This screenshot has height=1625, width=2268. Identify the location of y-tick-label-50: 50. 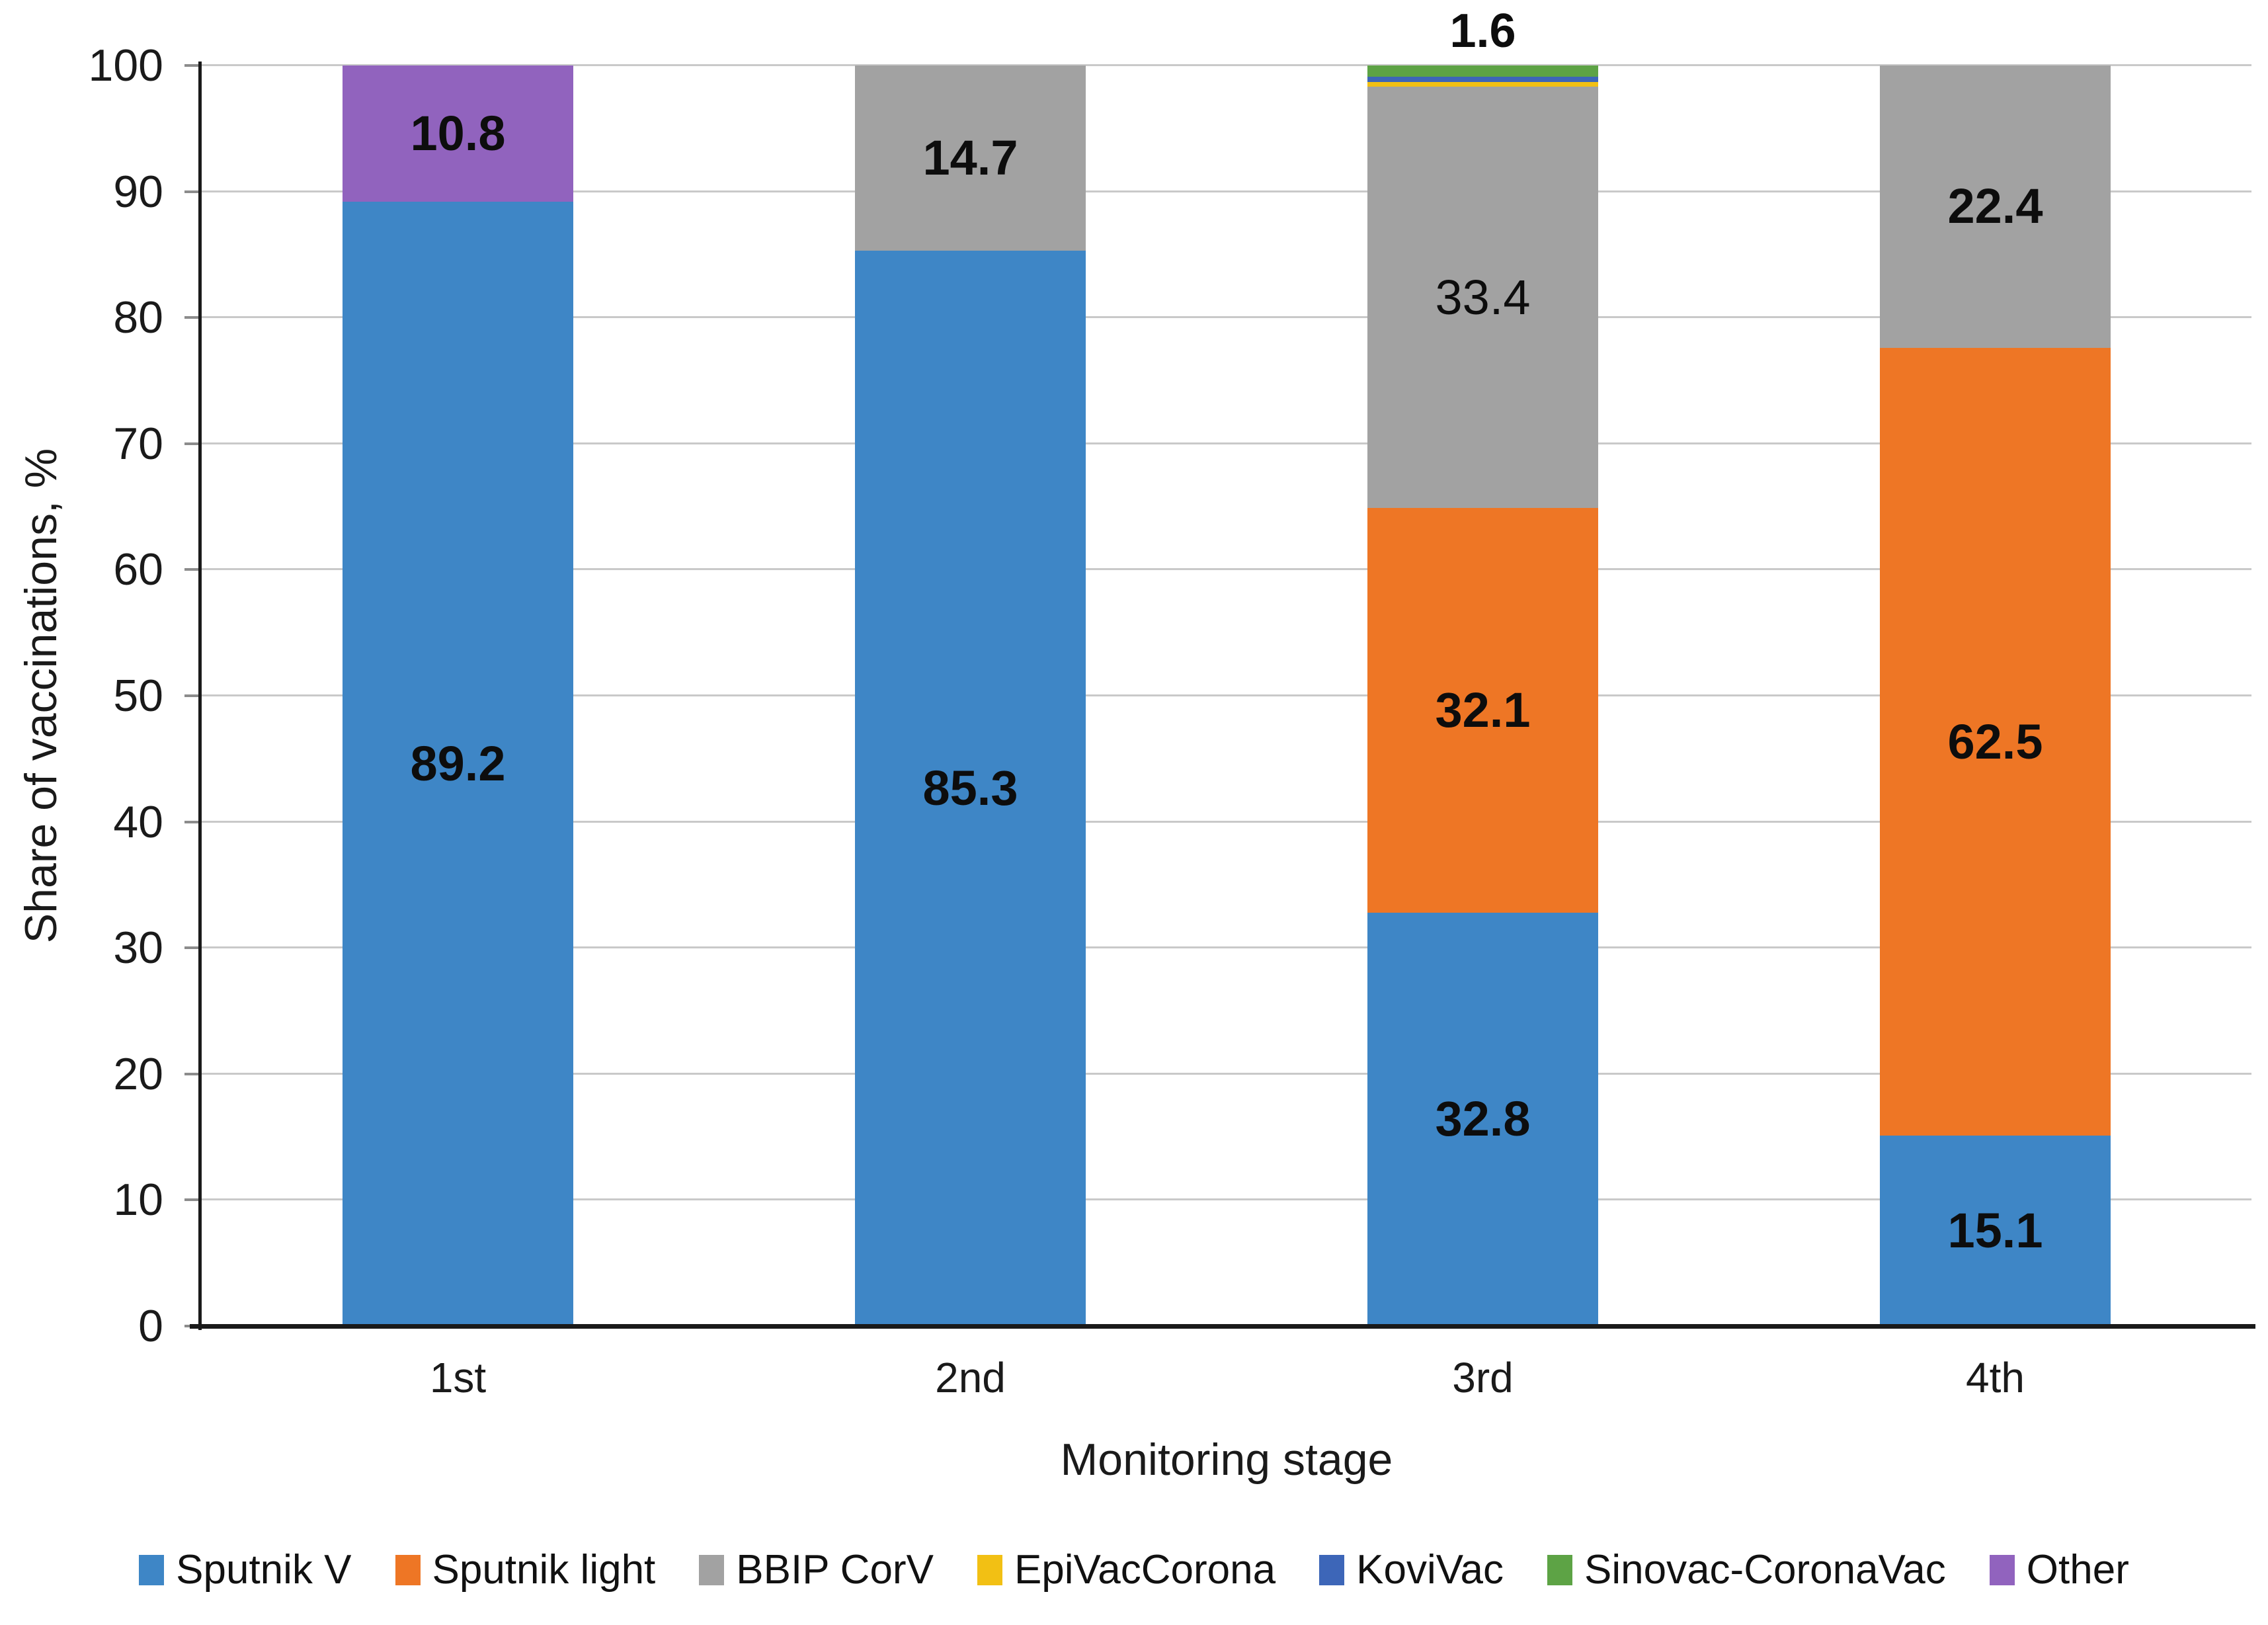
(138, 696).